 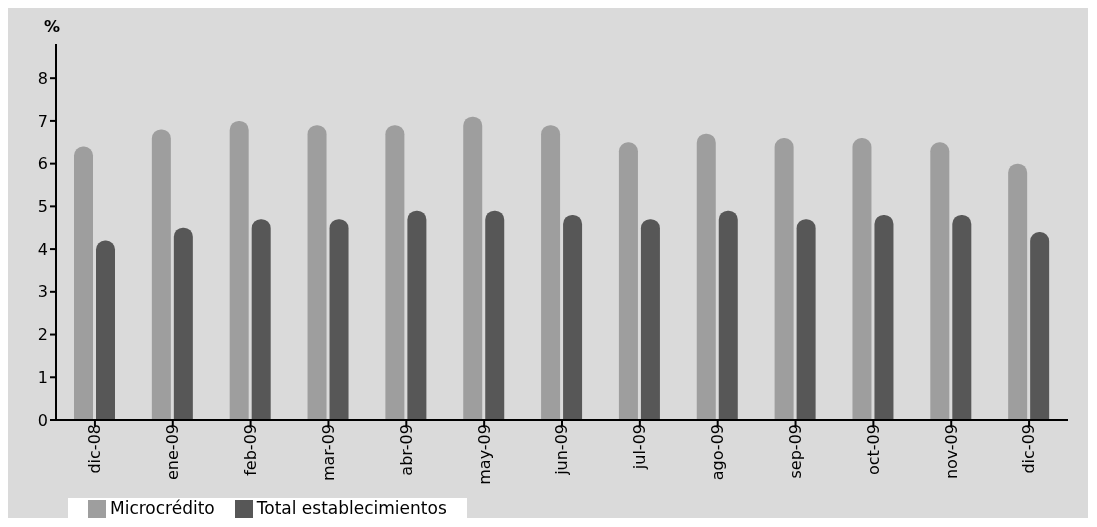 I want to click on y-tick-label: 7, so click(x=42, y=121).